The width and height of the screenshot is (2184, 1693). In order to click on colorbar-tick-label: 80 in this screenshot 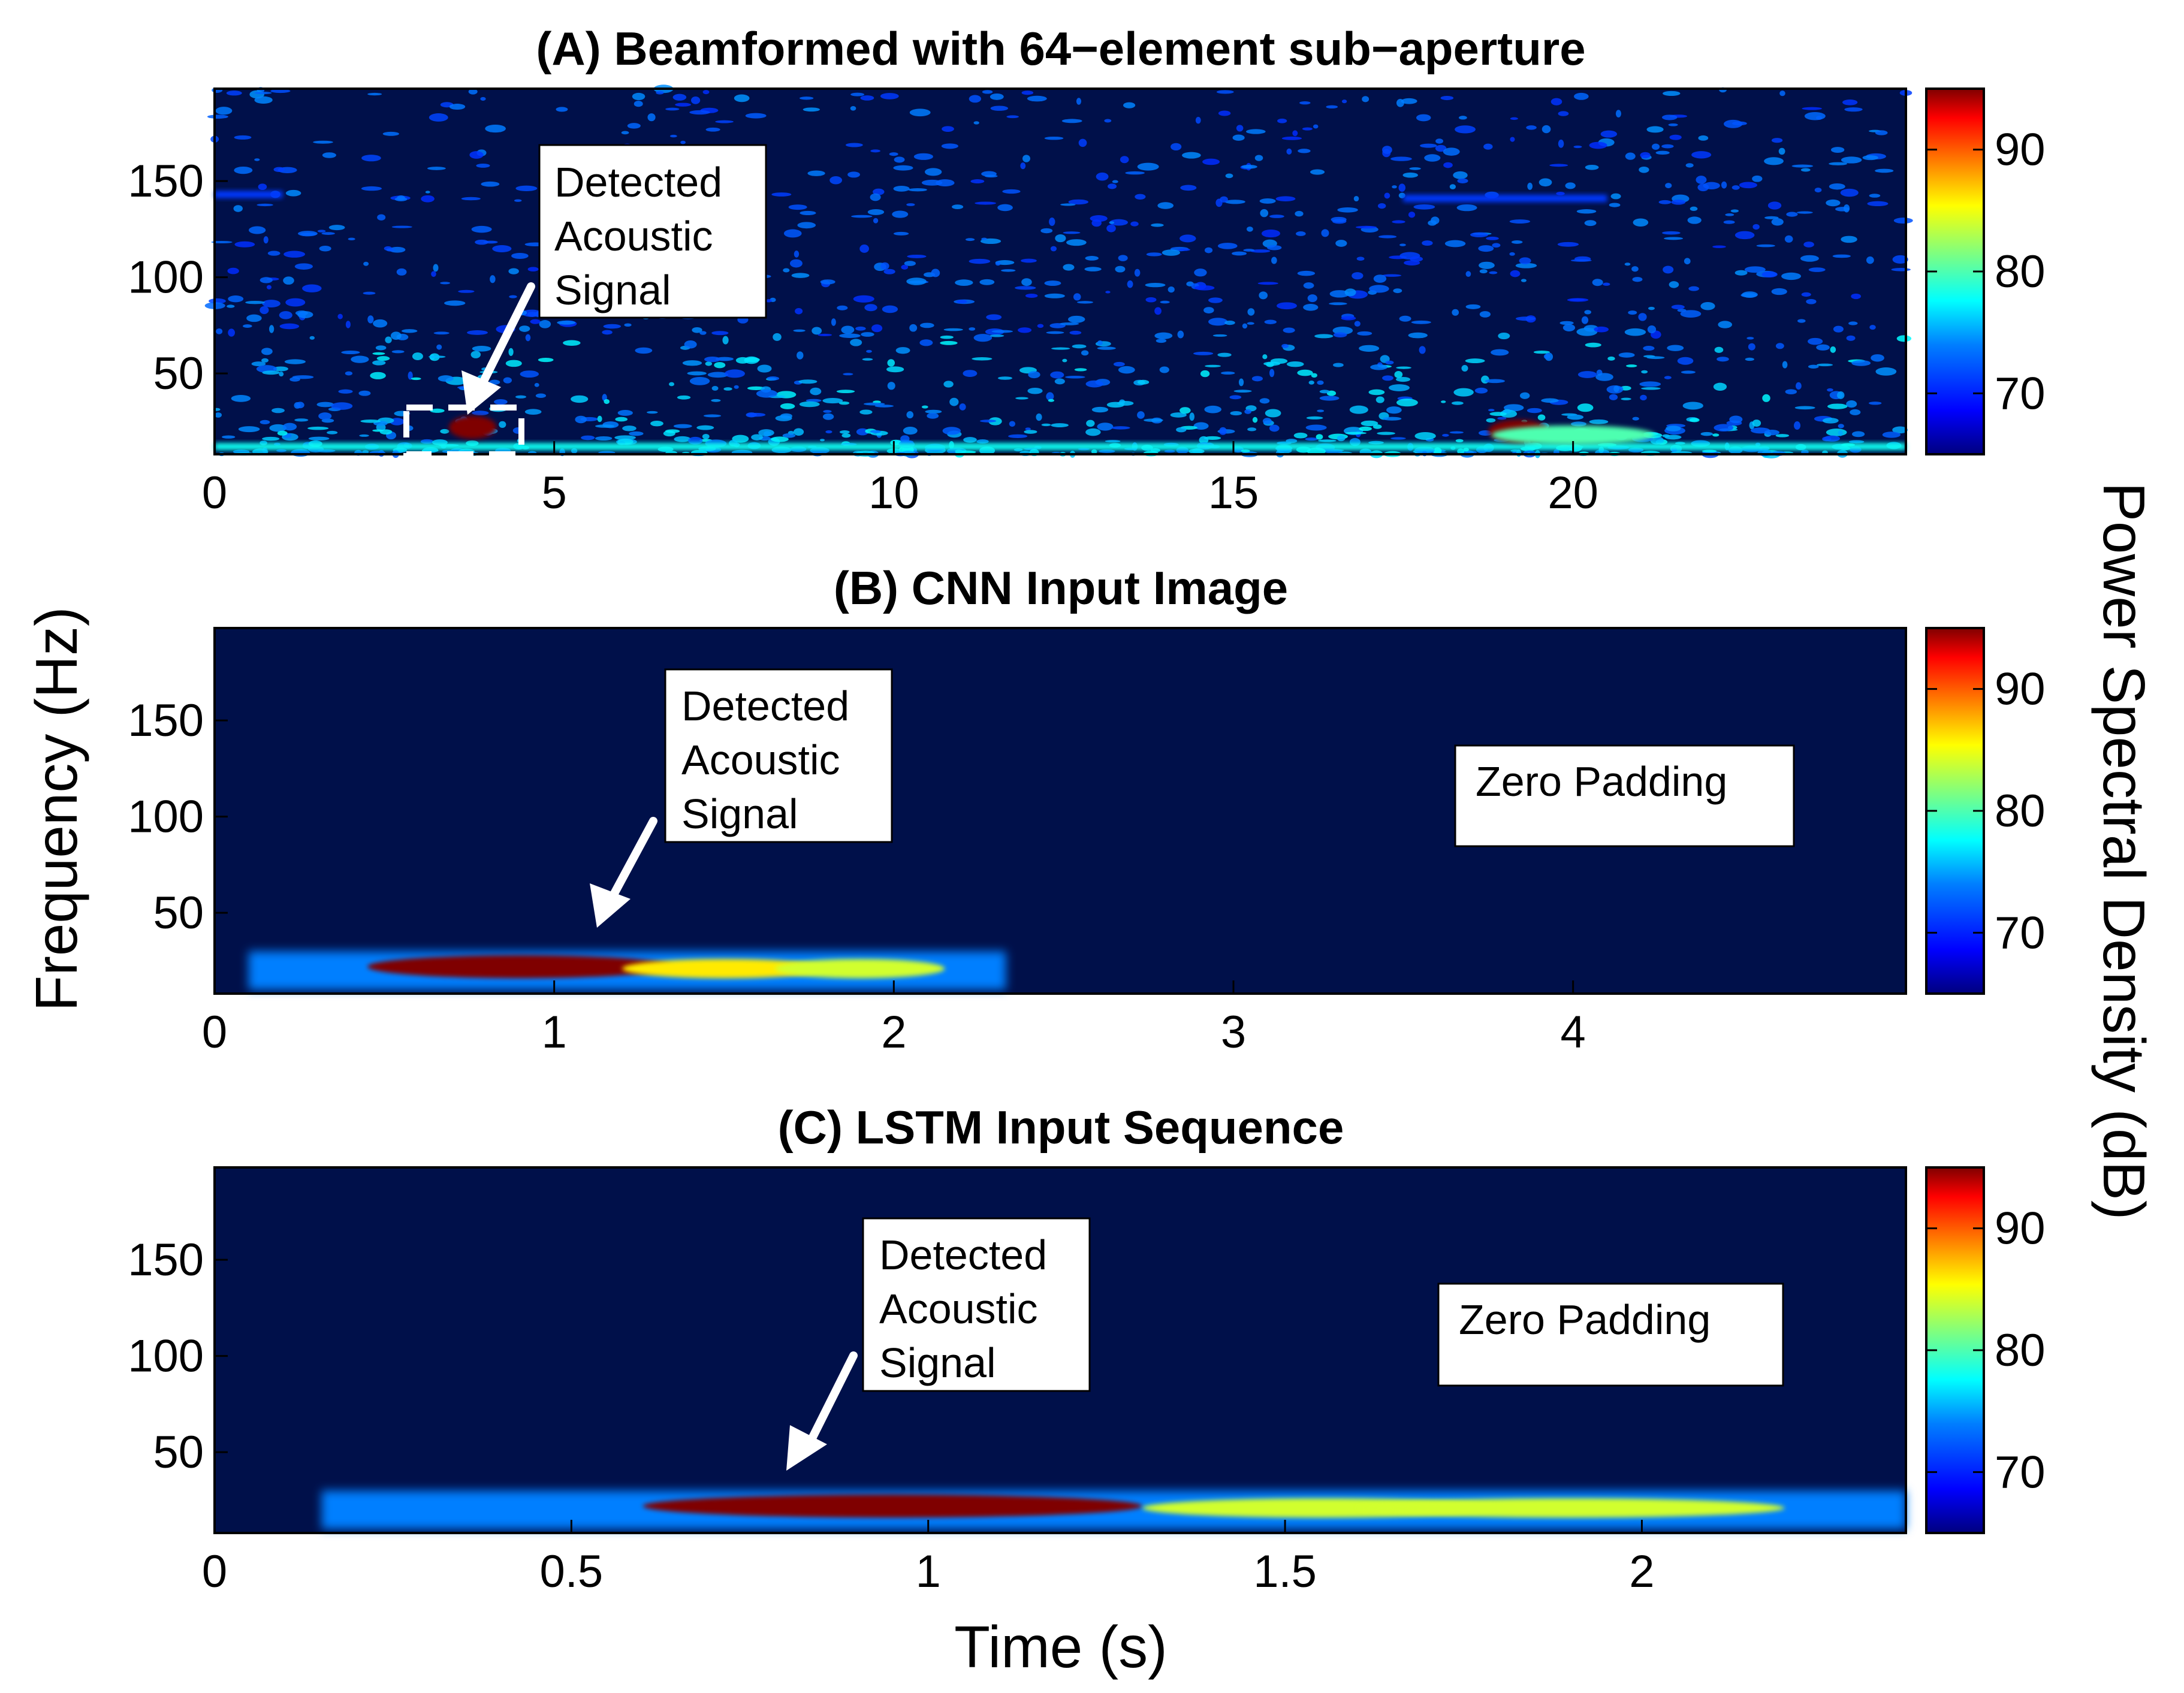, I will do `click(2021, 1350)`.